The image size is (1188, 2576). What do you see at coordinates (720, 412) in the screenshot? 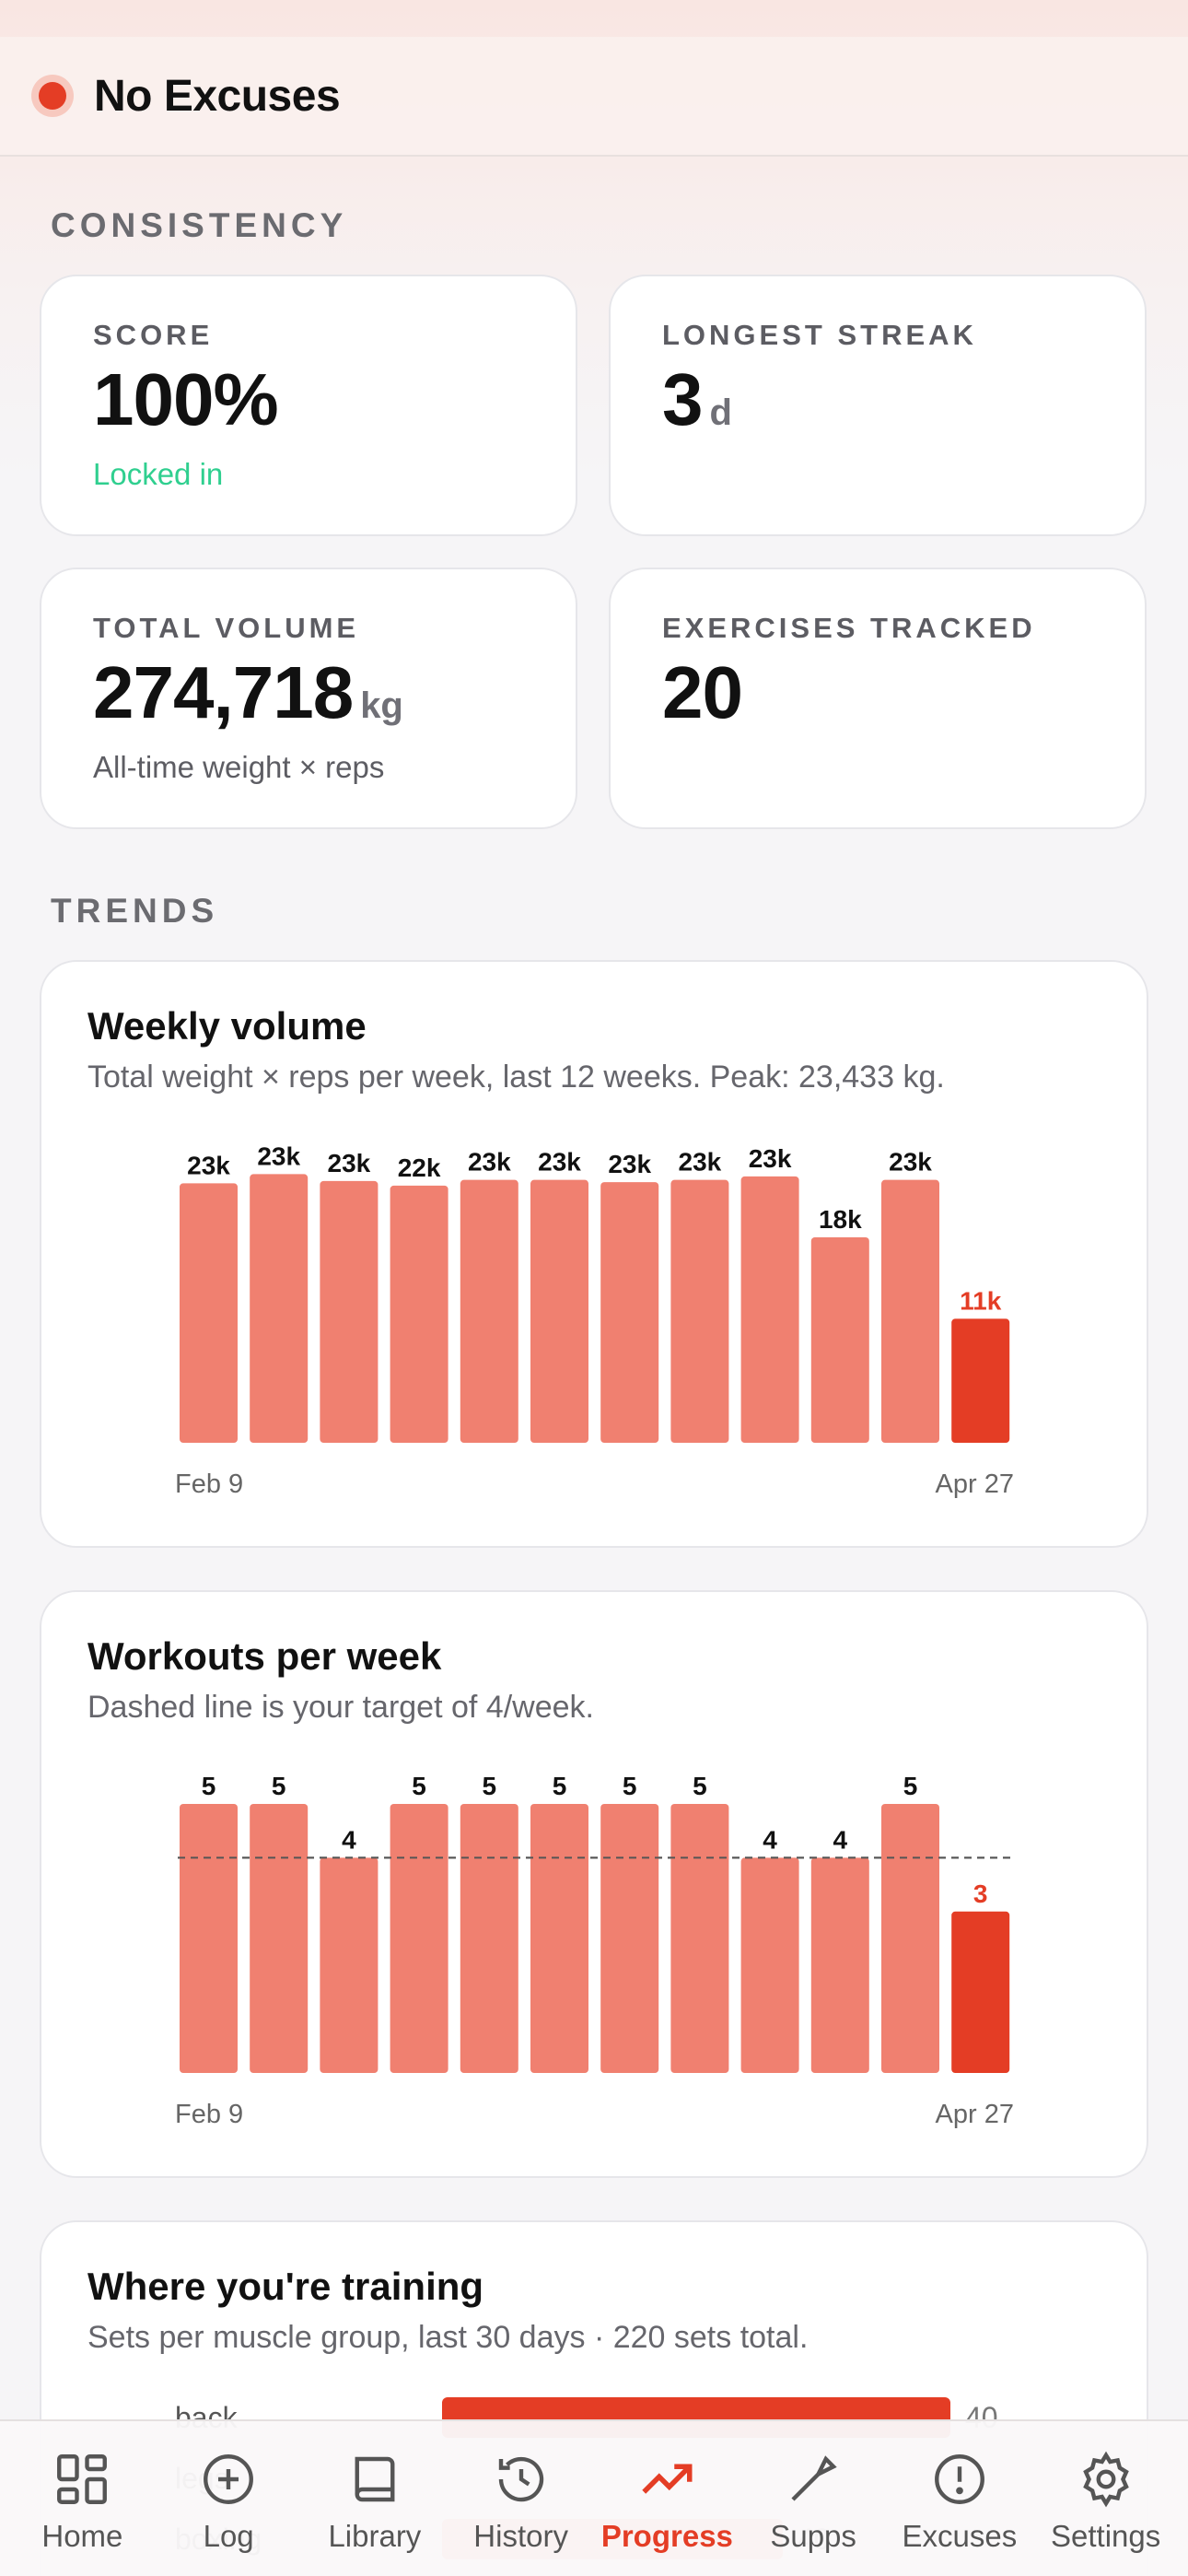
I see `longest-streak-unit: d` at bounding box center [720, 412].